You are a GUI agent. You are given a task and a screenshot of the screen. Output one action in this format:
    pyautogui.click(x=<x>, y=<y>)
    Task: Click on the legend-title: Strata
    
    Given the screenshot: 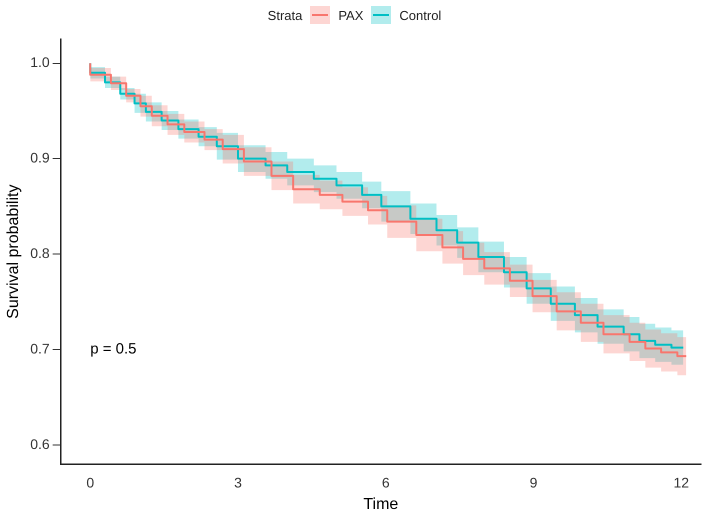 What is the action you would take?
    pyautogui.click(x=285, y=15)
    